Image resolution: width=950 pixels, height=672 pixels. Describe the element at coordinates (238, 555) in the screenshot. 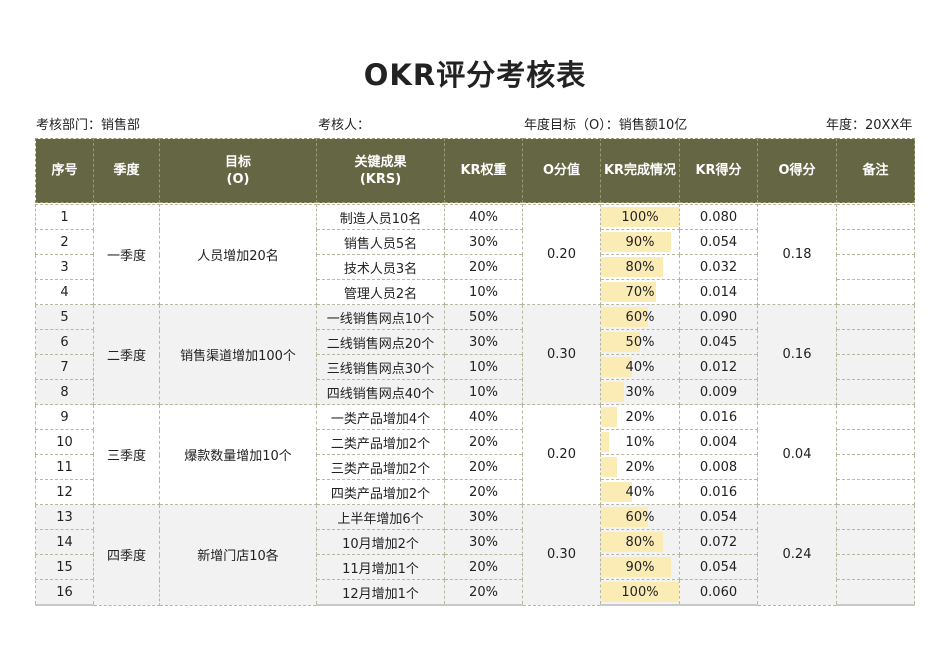

I see `objective-cell: 新增门店10各` at that location.